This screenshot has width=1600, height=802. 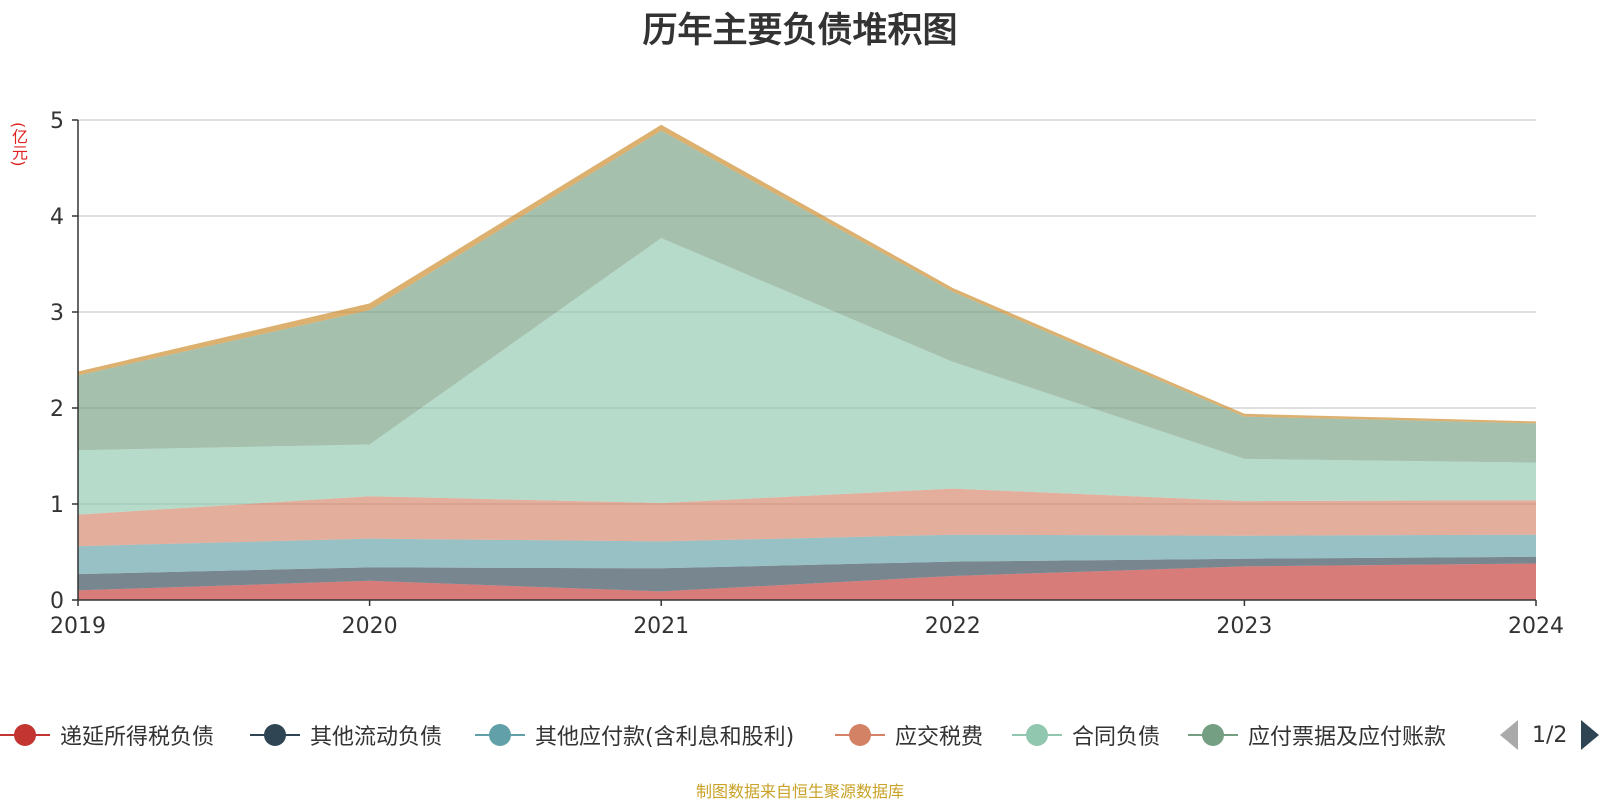 What do you see at coordinates (57, 121) in the screenshot?
I see `y-tick-label: 5` at bounding box center [57, 121].